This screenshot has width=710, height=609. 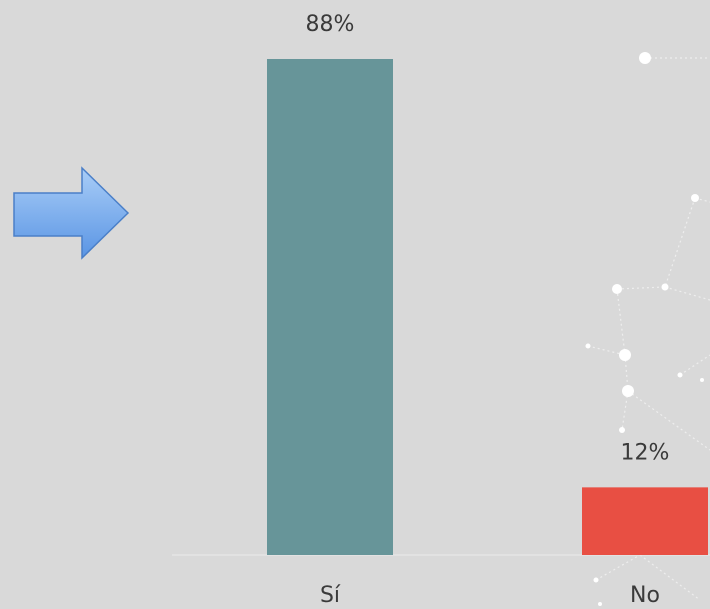 I want to click on value-label: 88%, so click(x=330, y=24).